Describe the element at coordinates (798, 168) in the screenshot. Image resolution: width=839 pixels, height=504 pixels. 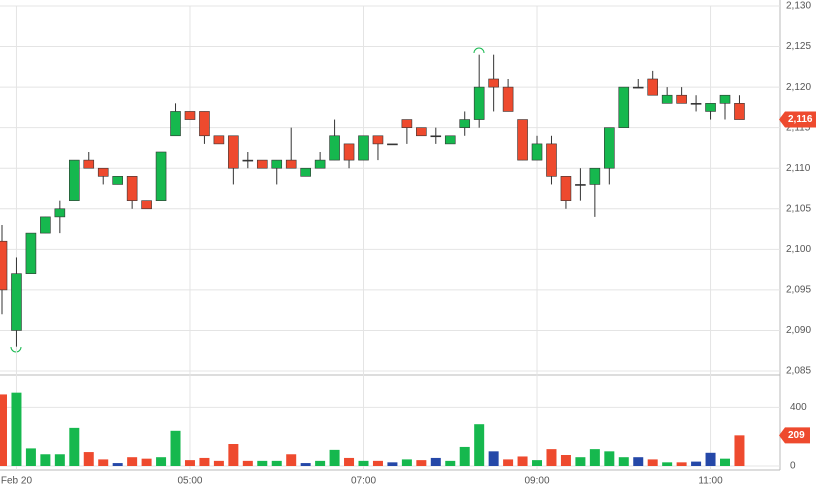
I see `y-tick-label: 2,110` at that location.